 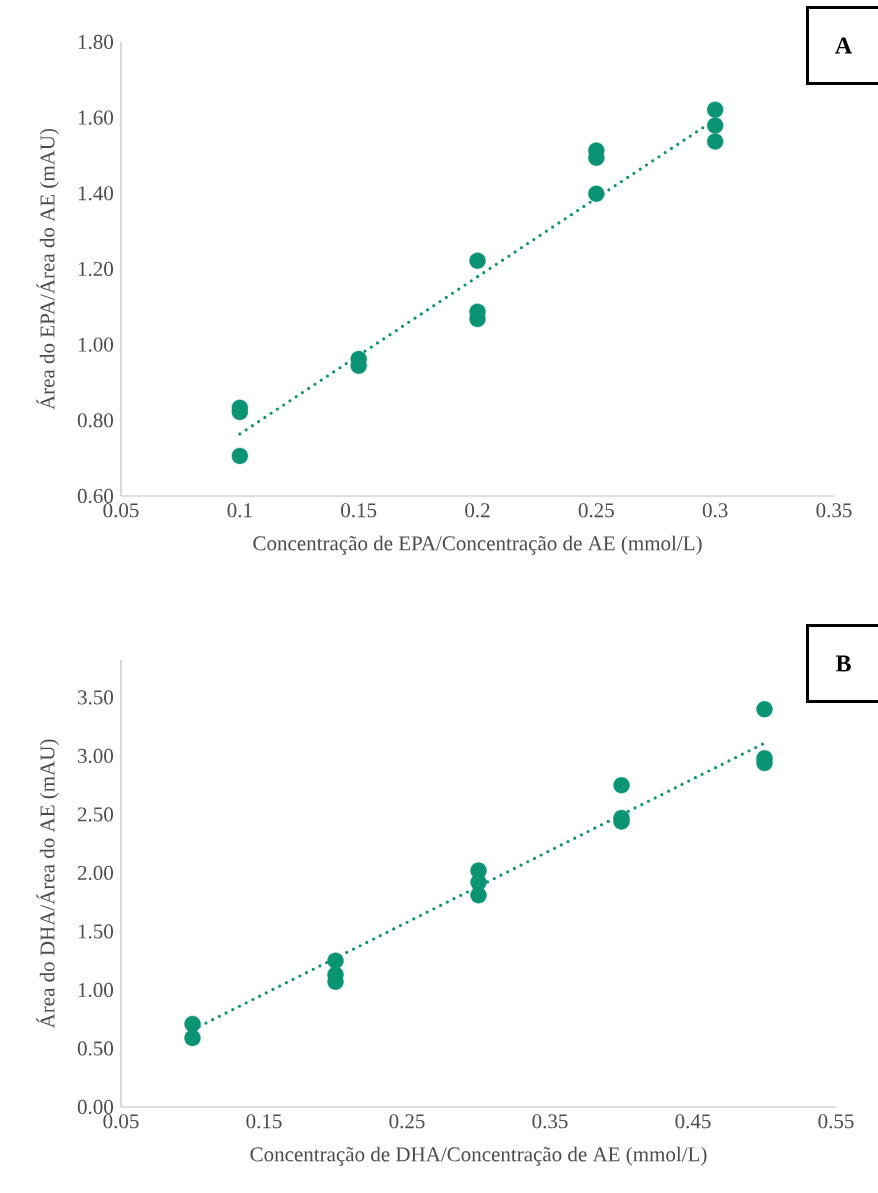 I want to click on y-tick-label: 2.00, so click(x=95, y=873).